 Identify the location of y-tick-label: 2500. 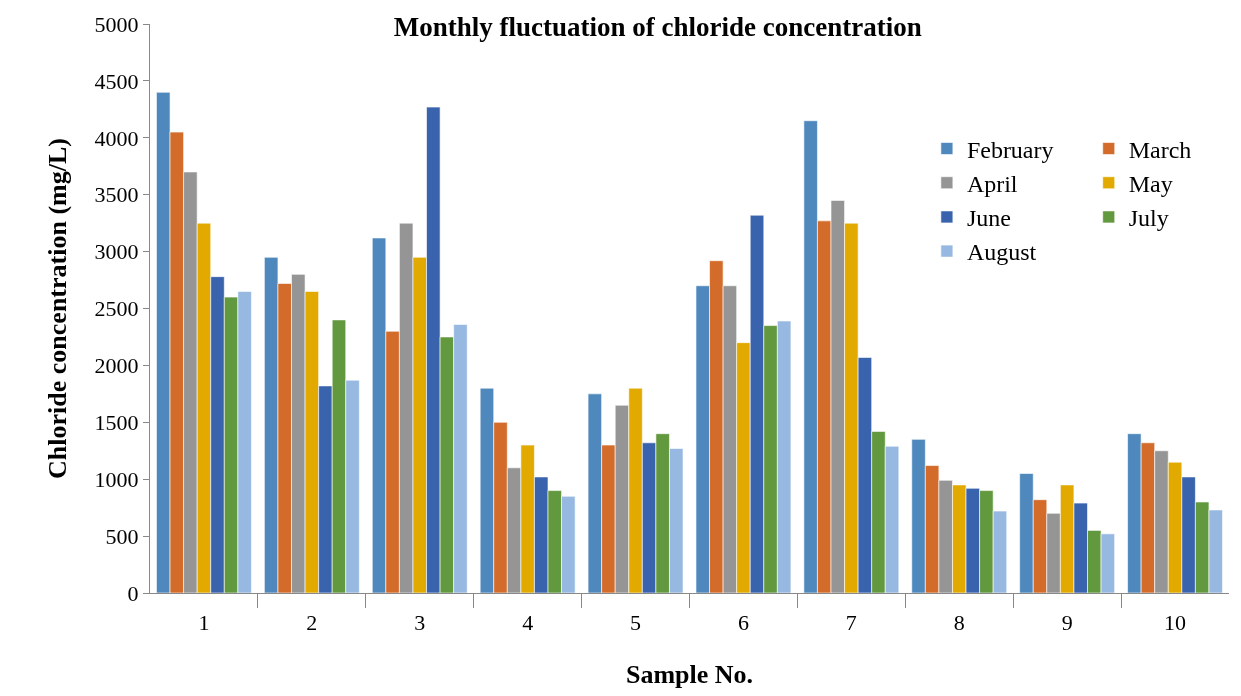
(116, 309).